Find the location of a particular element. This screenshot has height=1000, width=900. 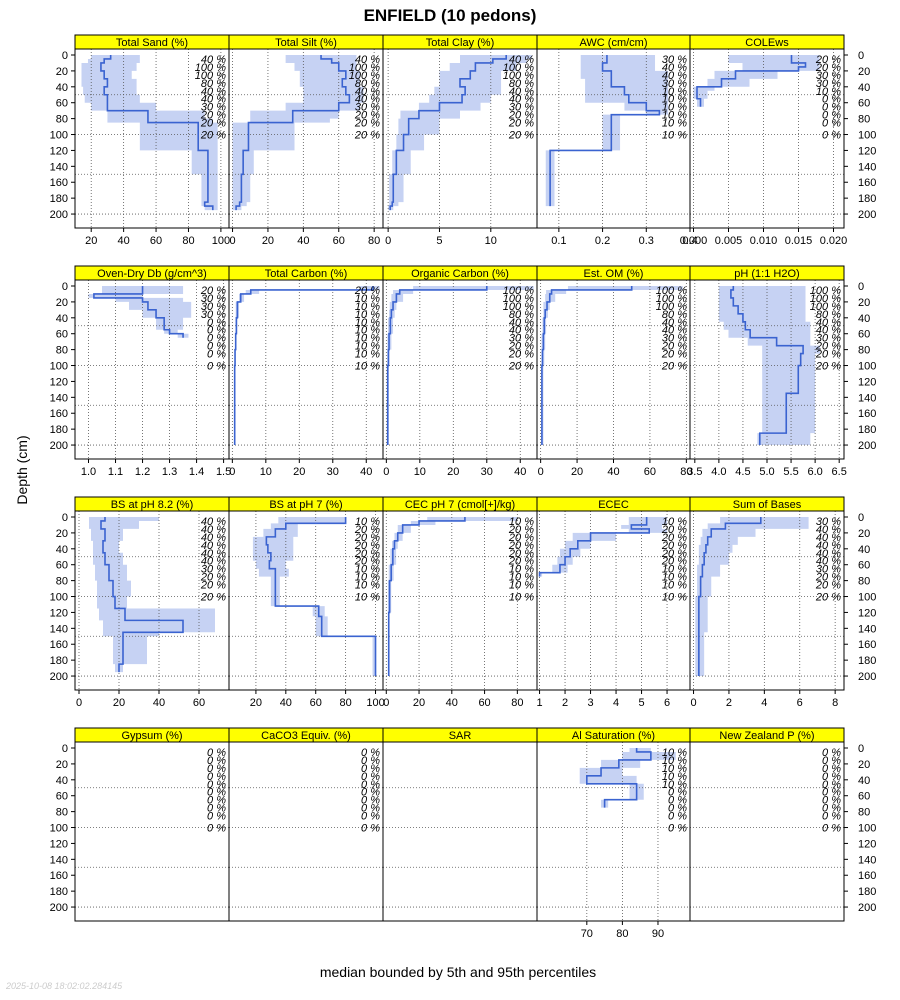

x-tick-label: 6.0 is located at coordinates (814, 472).